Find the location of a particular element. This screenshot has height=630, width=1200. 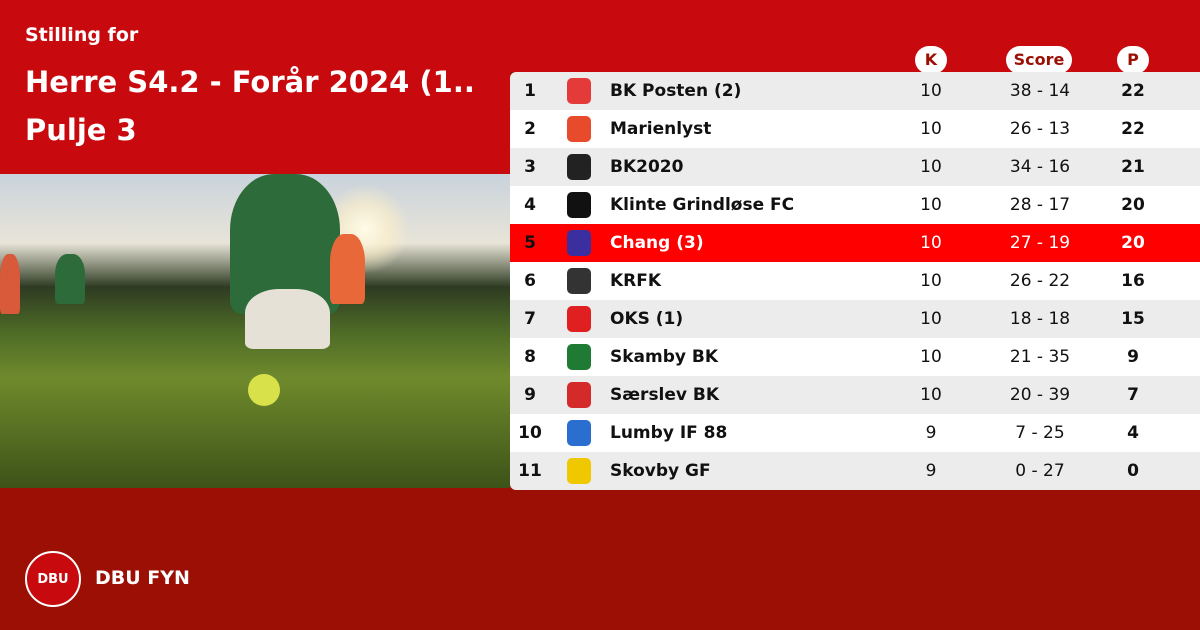

team-name: OKS (1) is located at coordinates (647, 319).